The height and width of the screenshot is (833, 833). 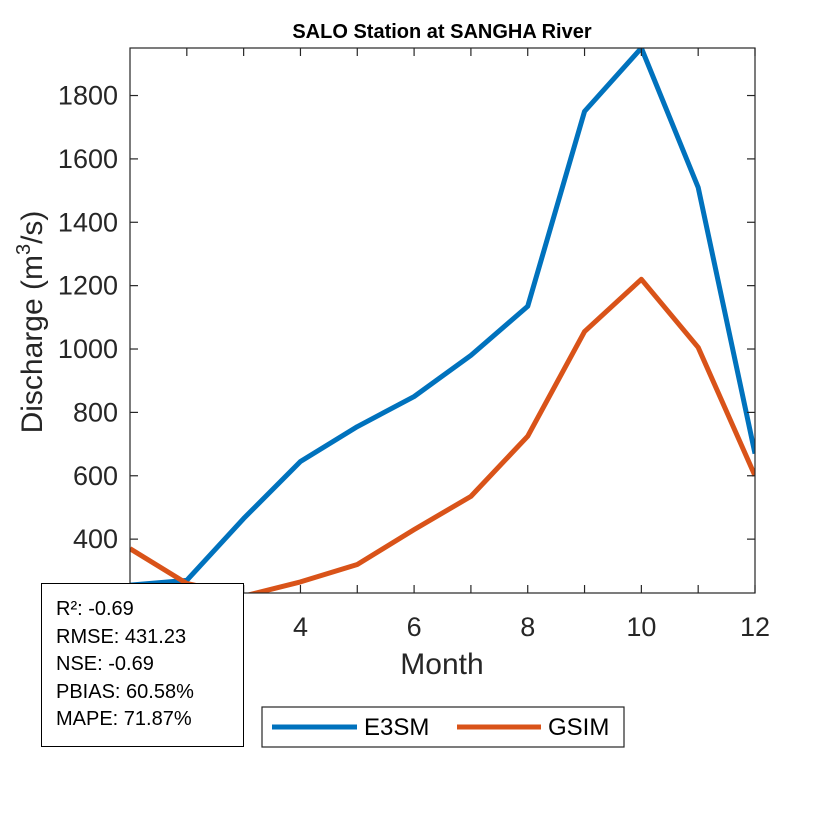 I want to click on y-tick-label: 1400, so click(x=88, y=222).